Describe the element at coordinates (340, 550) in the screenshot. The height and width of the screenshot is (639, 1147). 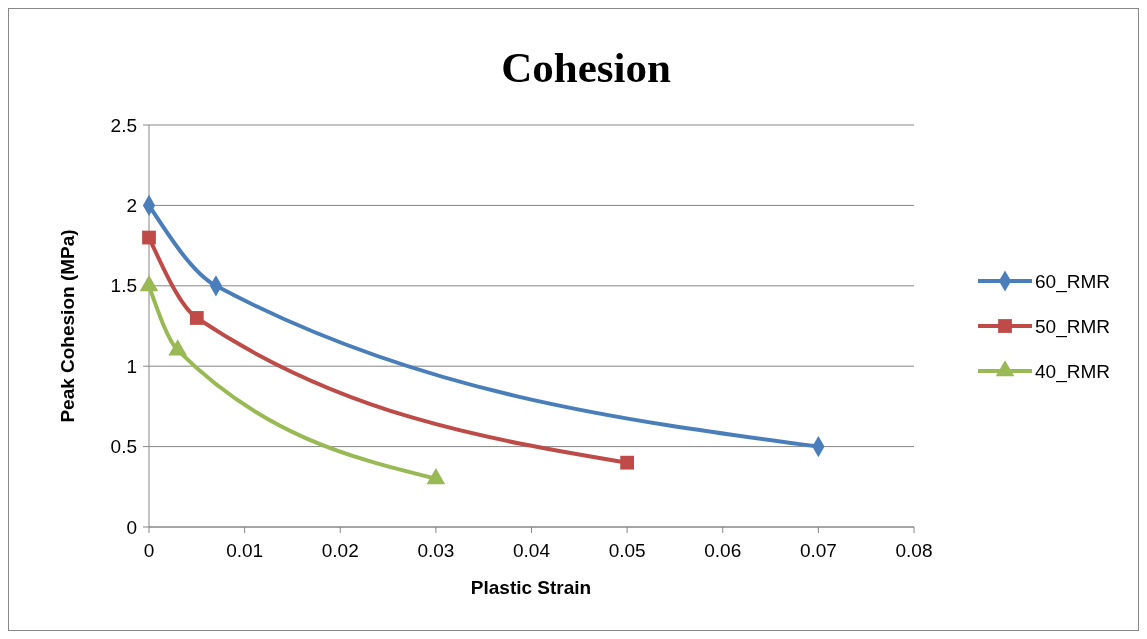
I see `x-tick-label: 0.02` at that location.